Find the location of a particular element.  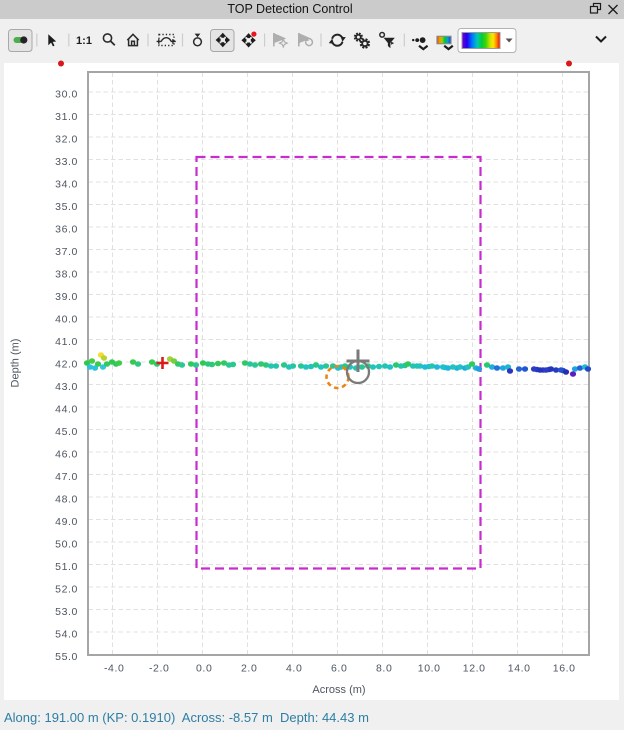

svg-text: 42.0 is located at coordinates (66, 365).